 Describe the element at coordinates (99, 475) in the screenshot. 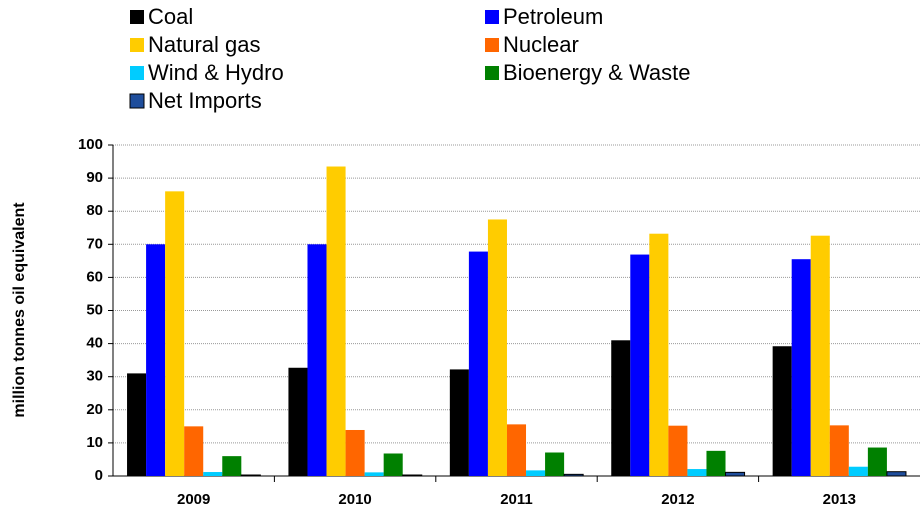

I see `y-tick-label: 0` at that location.